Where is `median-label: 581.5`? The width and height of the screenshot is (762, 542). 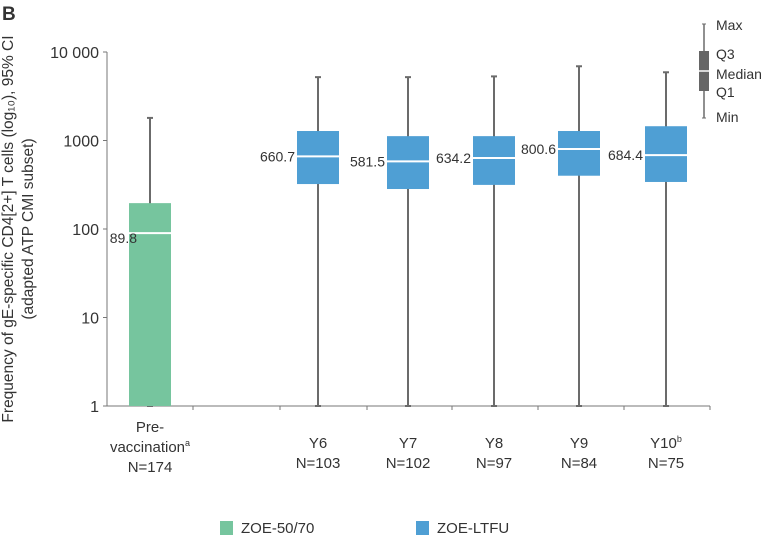
median-label: 581.5 is located at coordinates (367, 161).